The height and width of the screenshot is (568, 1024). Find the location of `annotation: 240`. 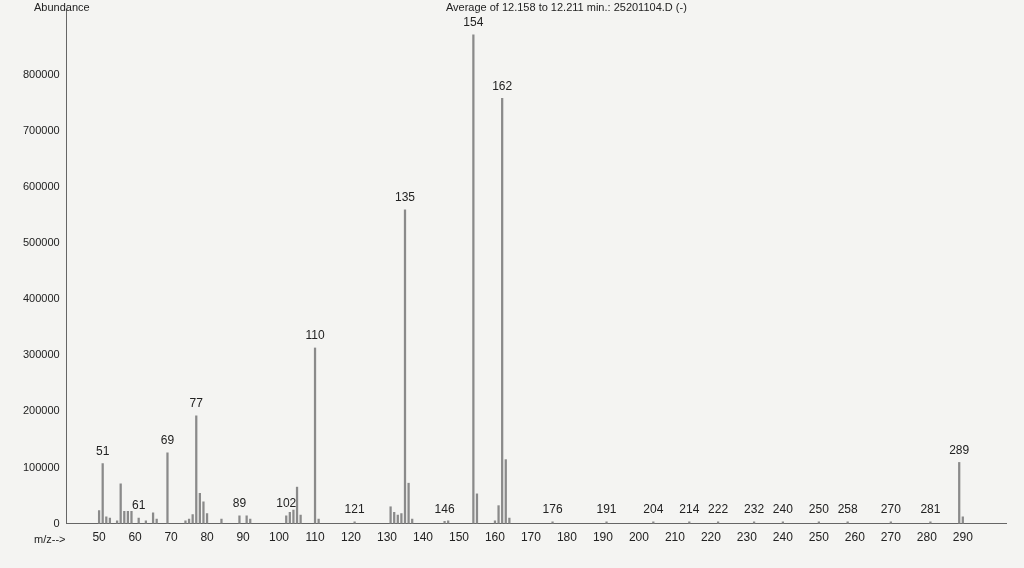

annotation: 240 is located at coordinates (783, 509).